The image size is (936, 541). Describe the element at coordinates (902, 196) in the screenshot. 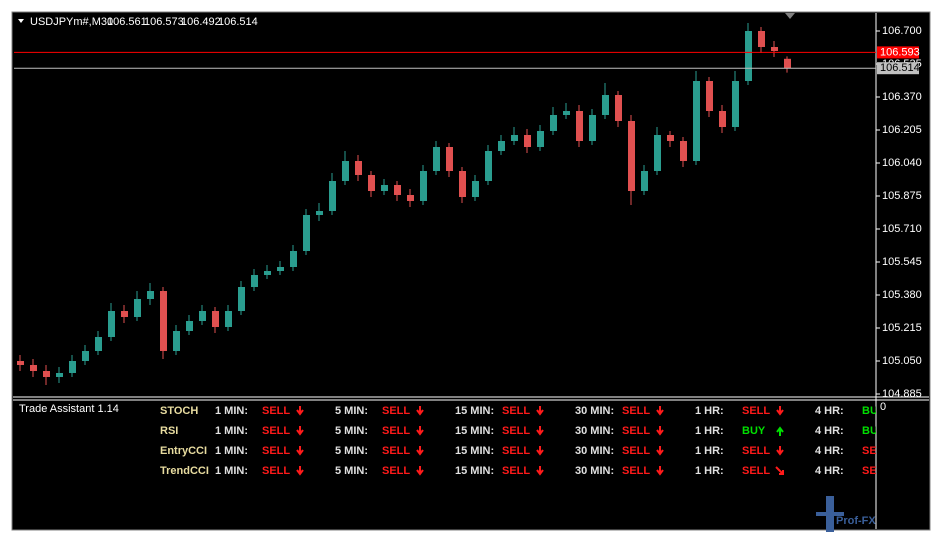

I see `y-tick-label: 105.875` at that location.